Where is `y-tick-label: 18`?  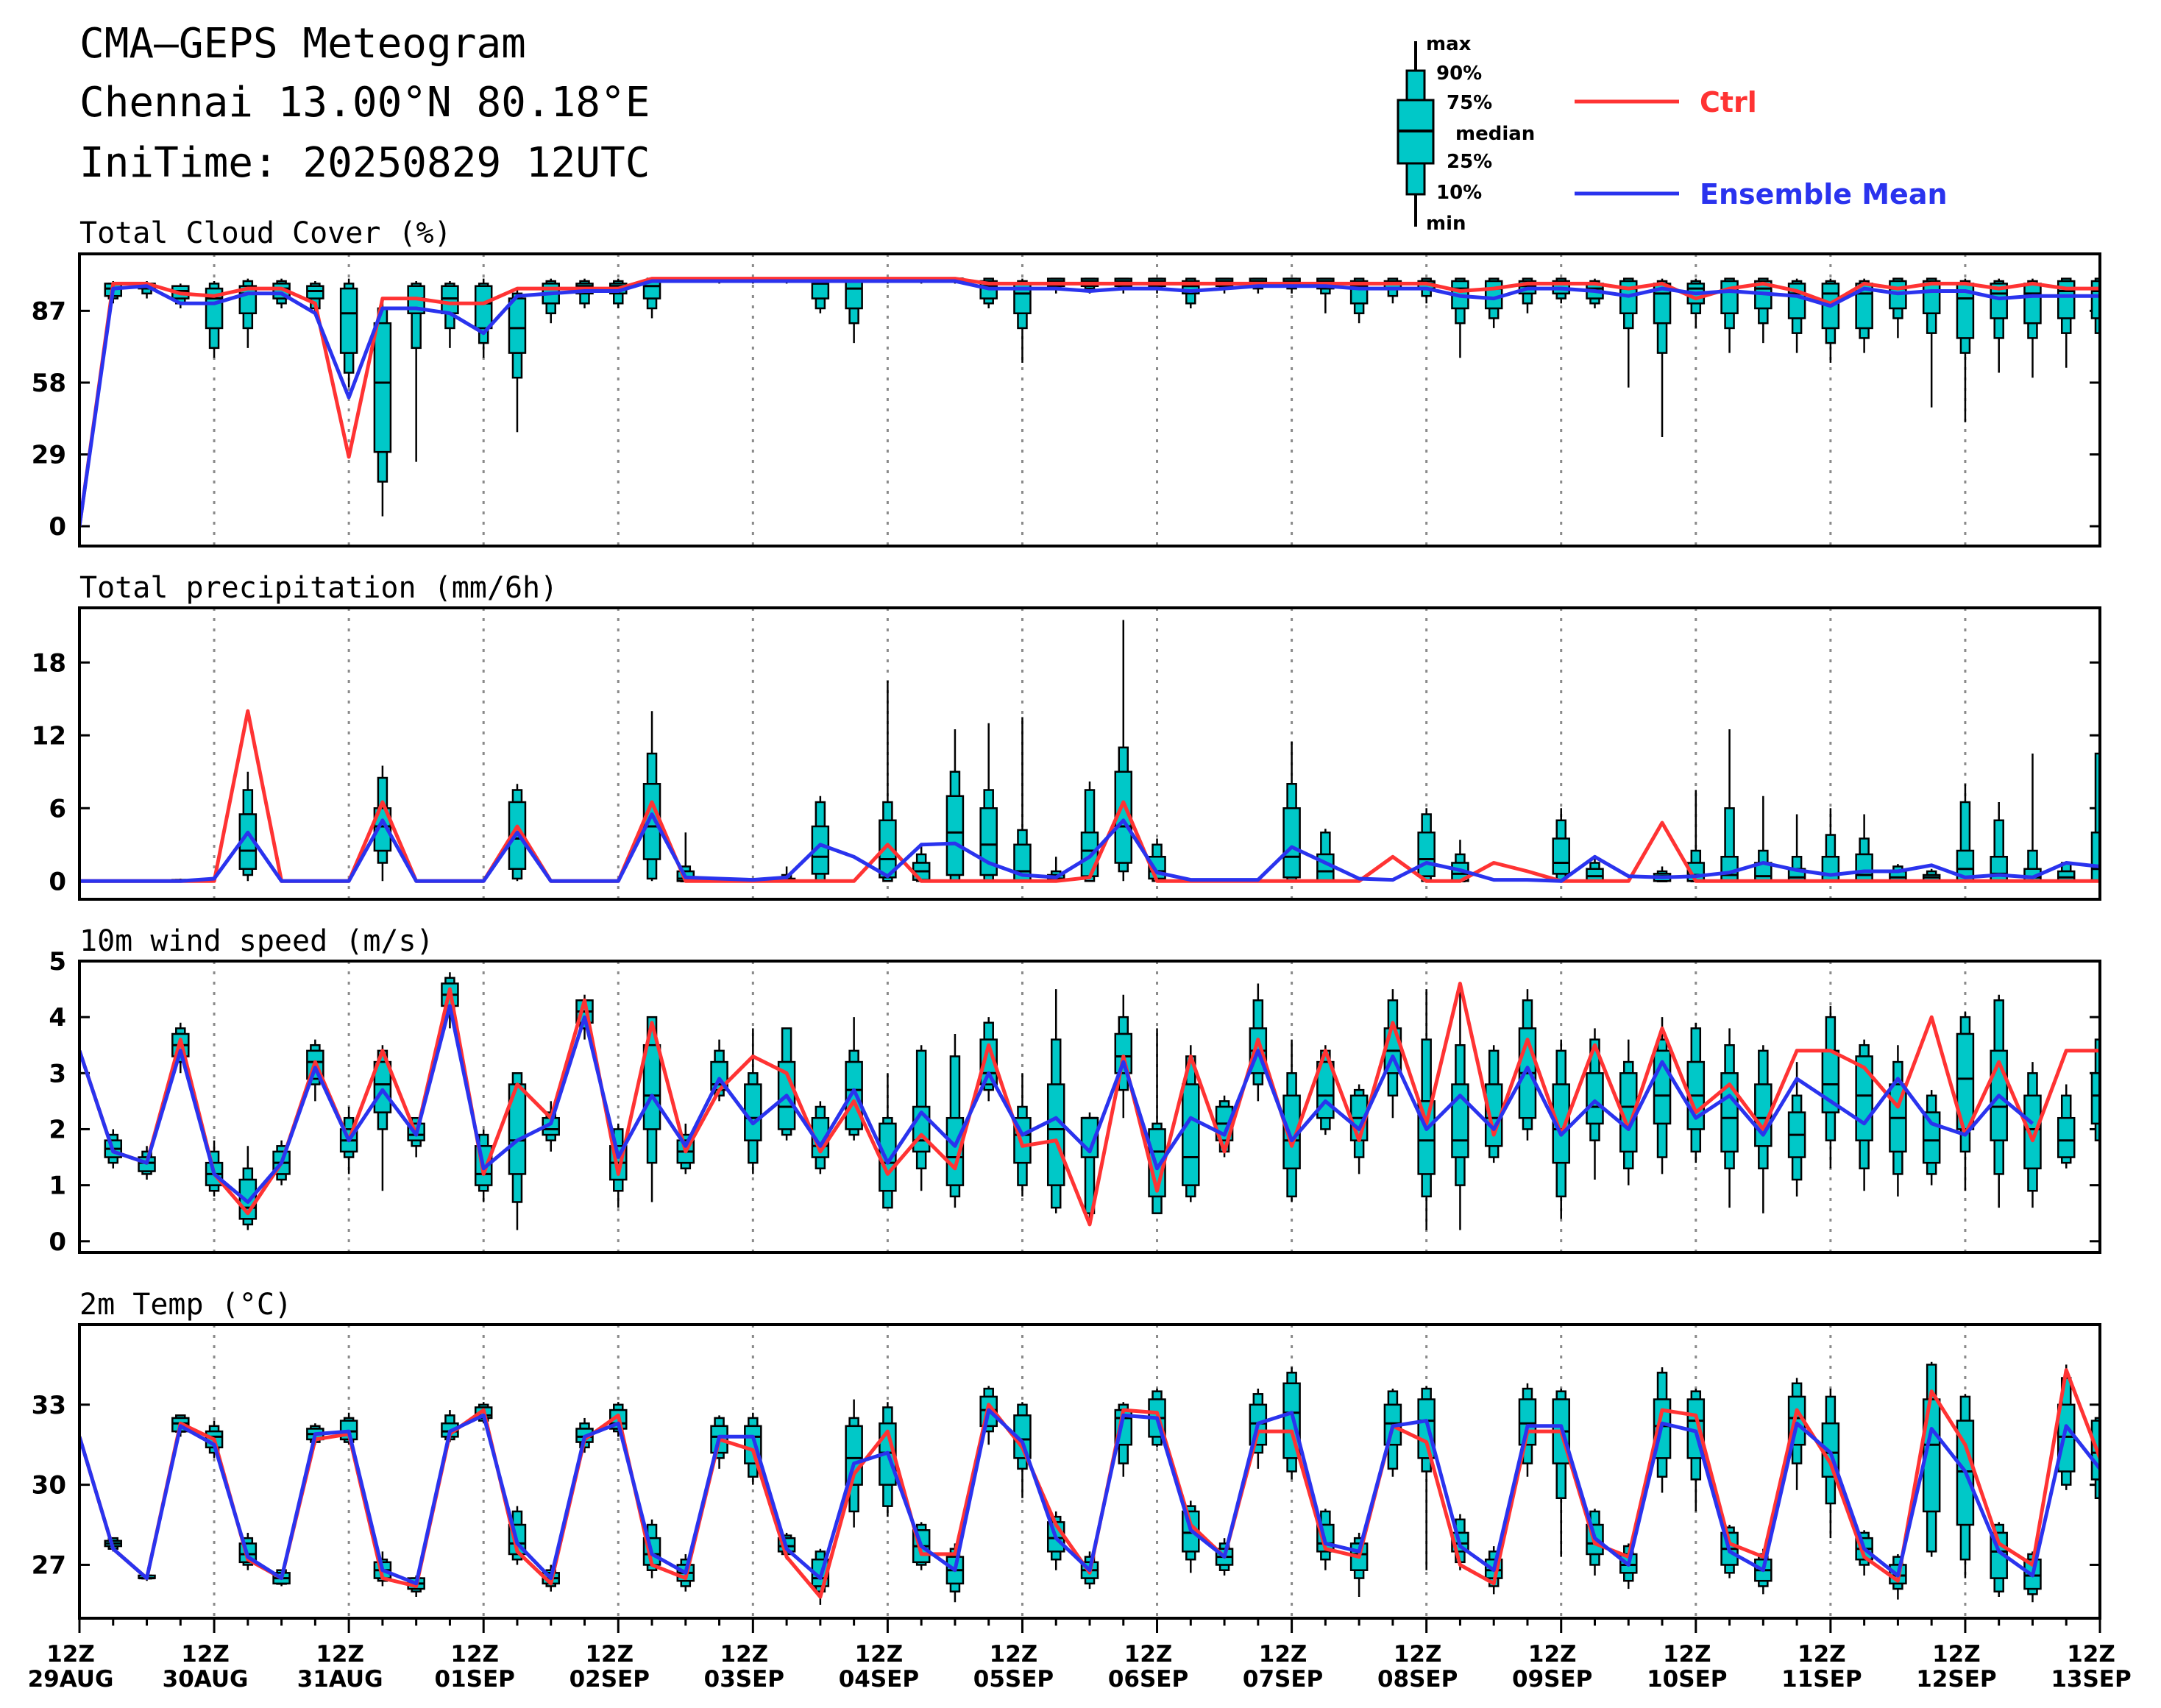 y-tick-label: 18 is located at coordinates (49, 663).